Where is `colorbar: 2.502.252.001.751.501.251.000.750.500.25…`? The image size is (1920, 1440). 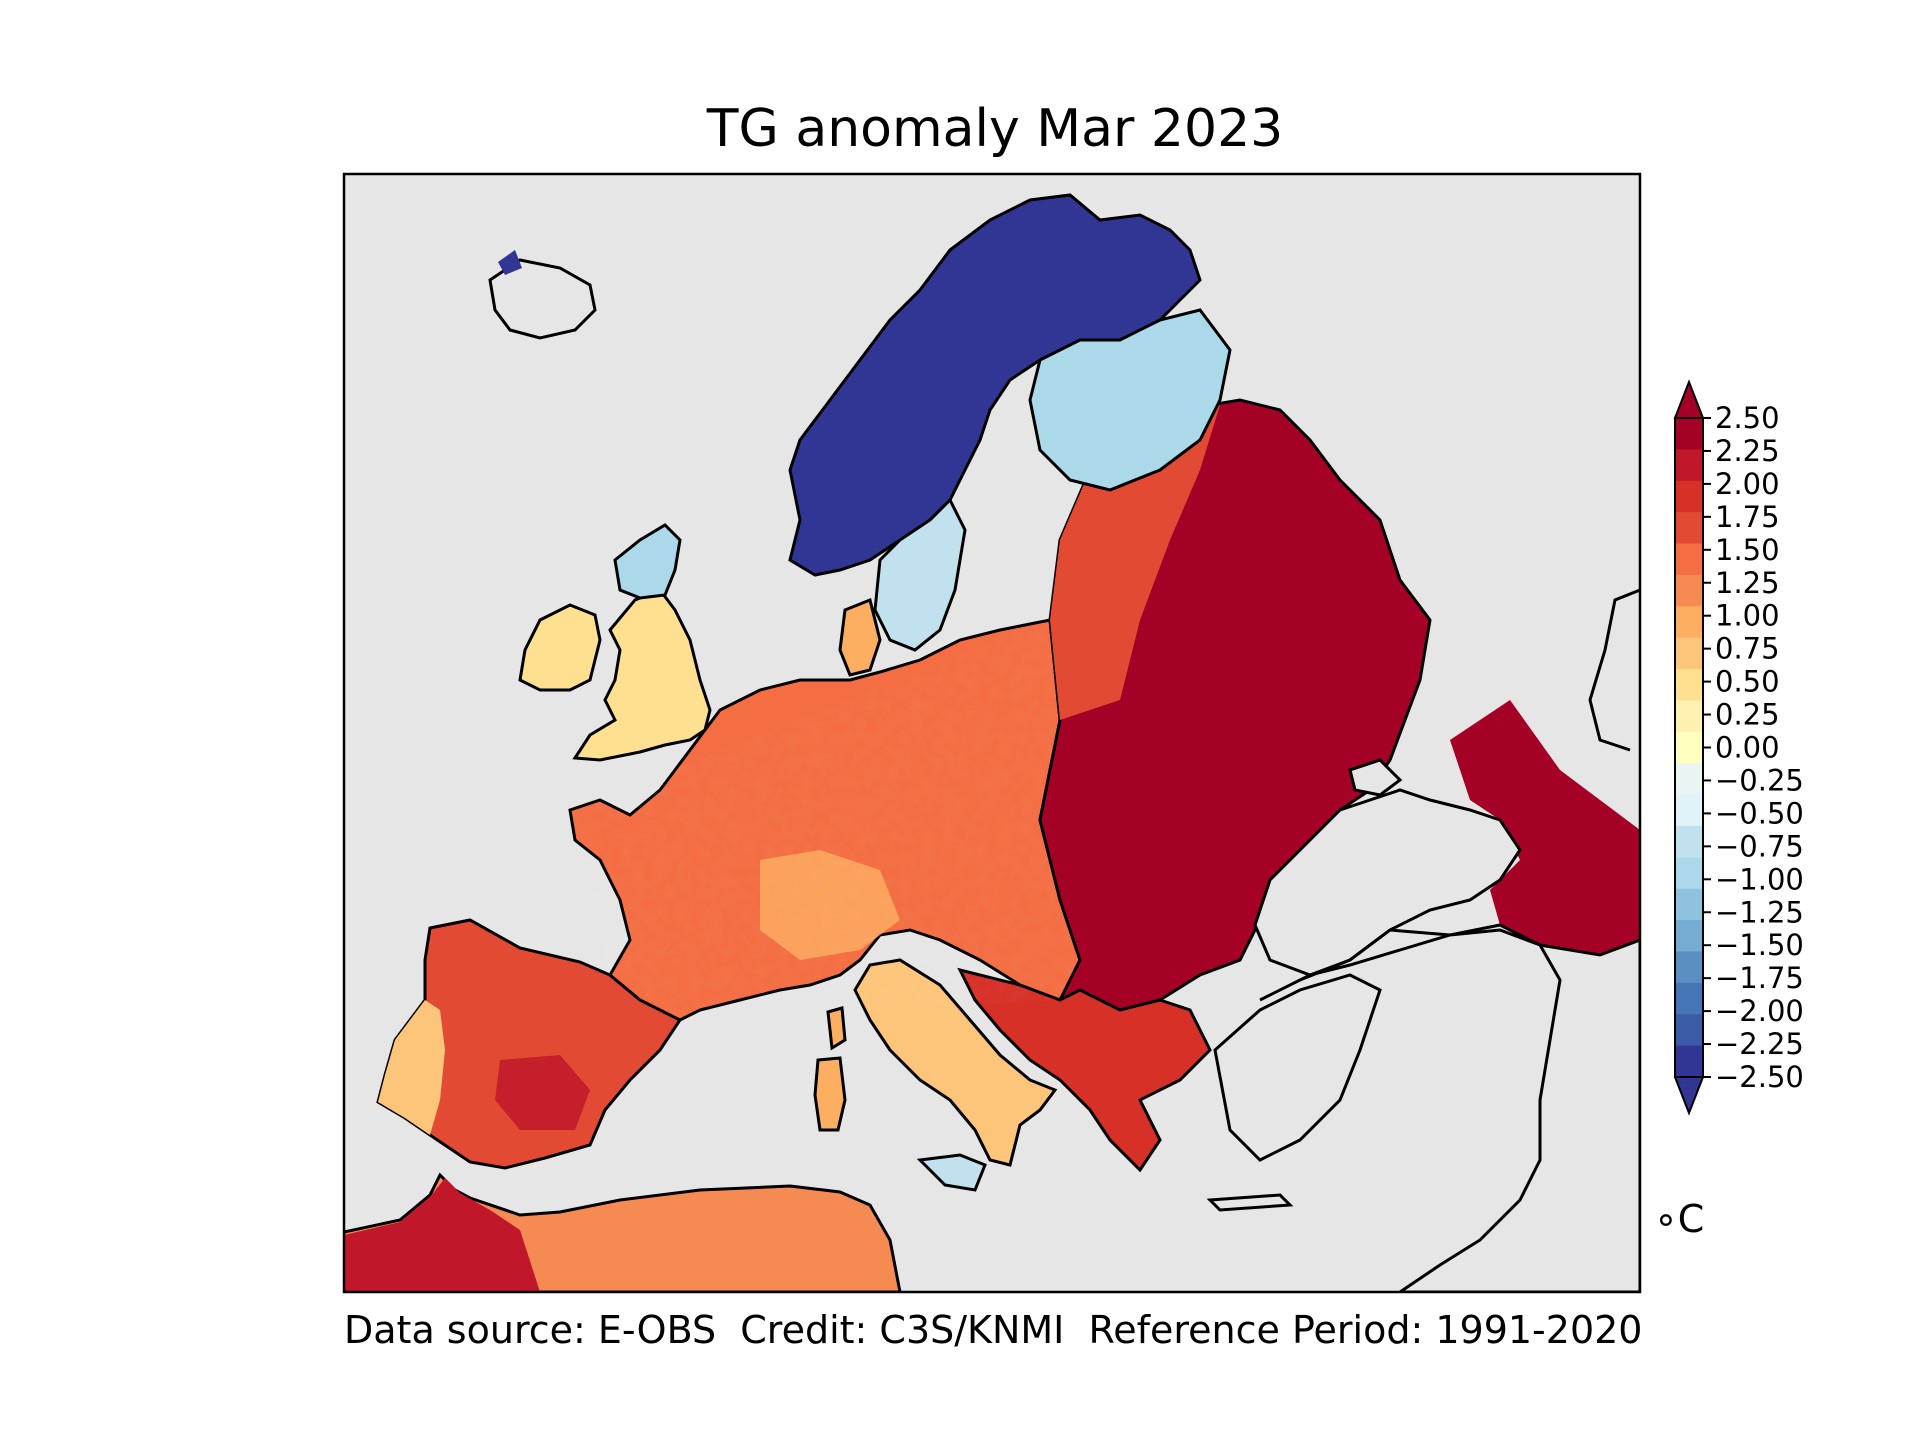
colorbar: 2.502.252.001.751.501.251.000.750.500.25… is located at coordinates (1738, 747).